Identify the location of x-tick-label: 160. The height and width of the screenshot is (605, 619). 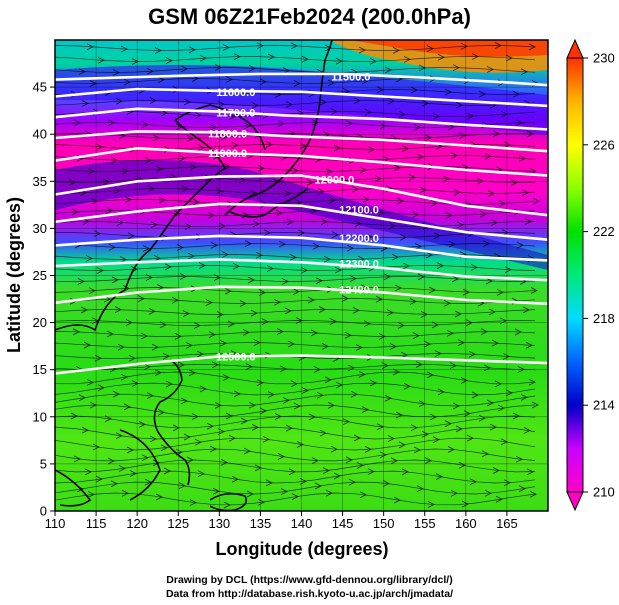
(466, 523).